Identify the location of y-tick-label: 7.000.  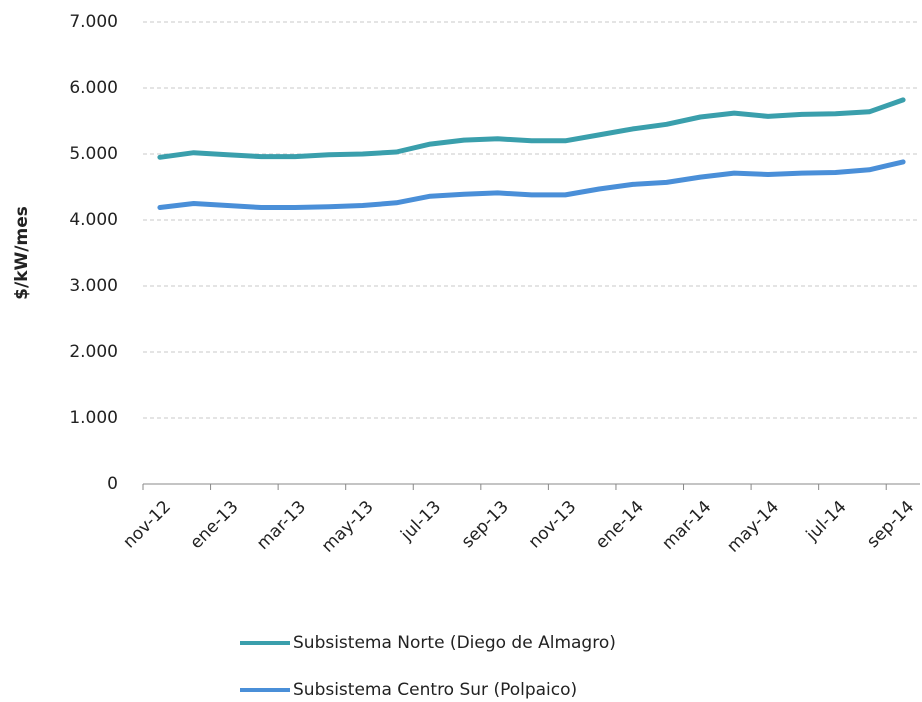
(93, 22).